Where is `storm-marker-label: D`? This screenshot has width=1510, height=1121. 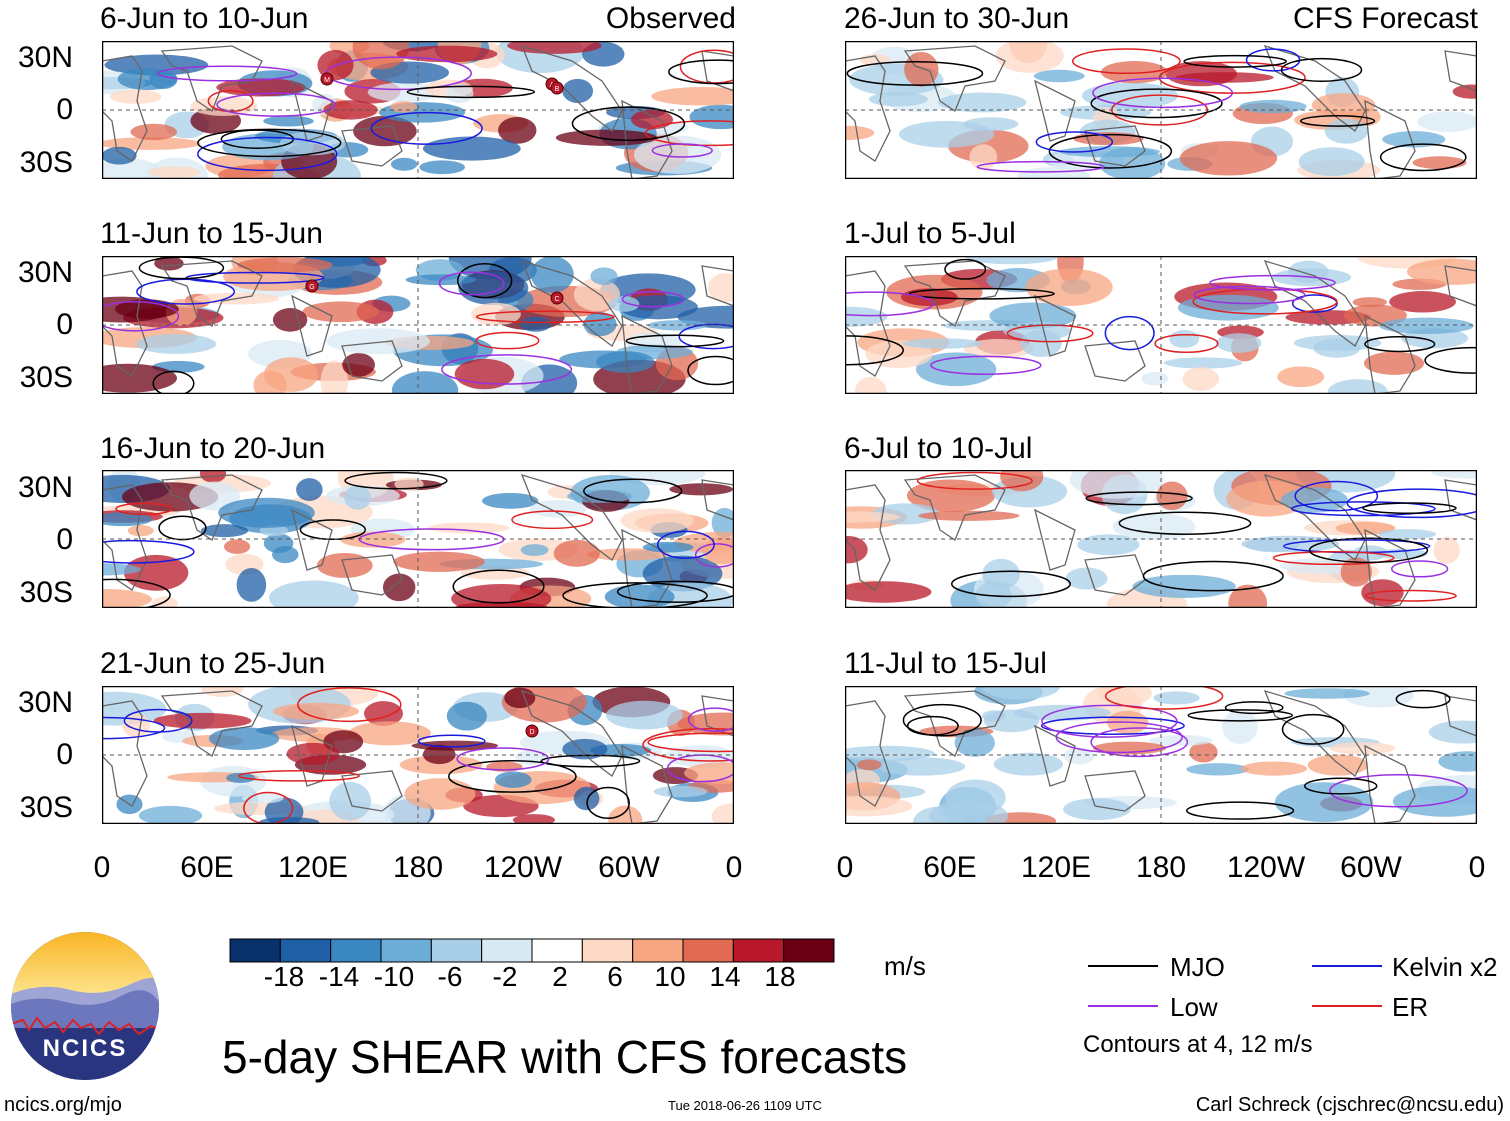
storm-marker-label: D is located at coordinates (531, 732).